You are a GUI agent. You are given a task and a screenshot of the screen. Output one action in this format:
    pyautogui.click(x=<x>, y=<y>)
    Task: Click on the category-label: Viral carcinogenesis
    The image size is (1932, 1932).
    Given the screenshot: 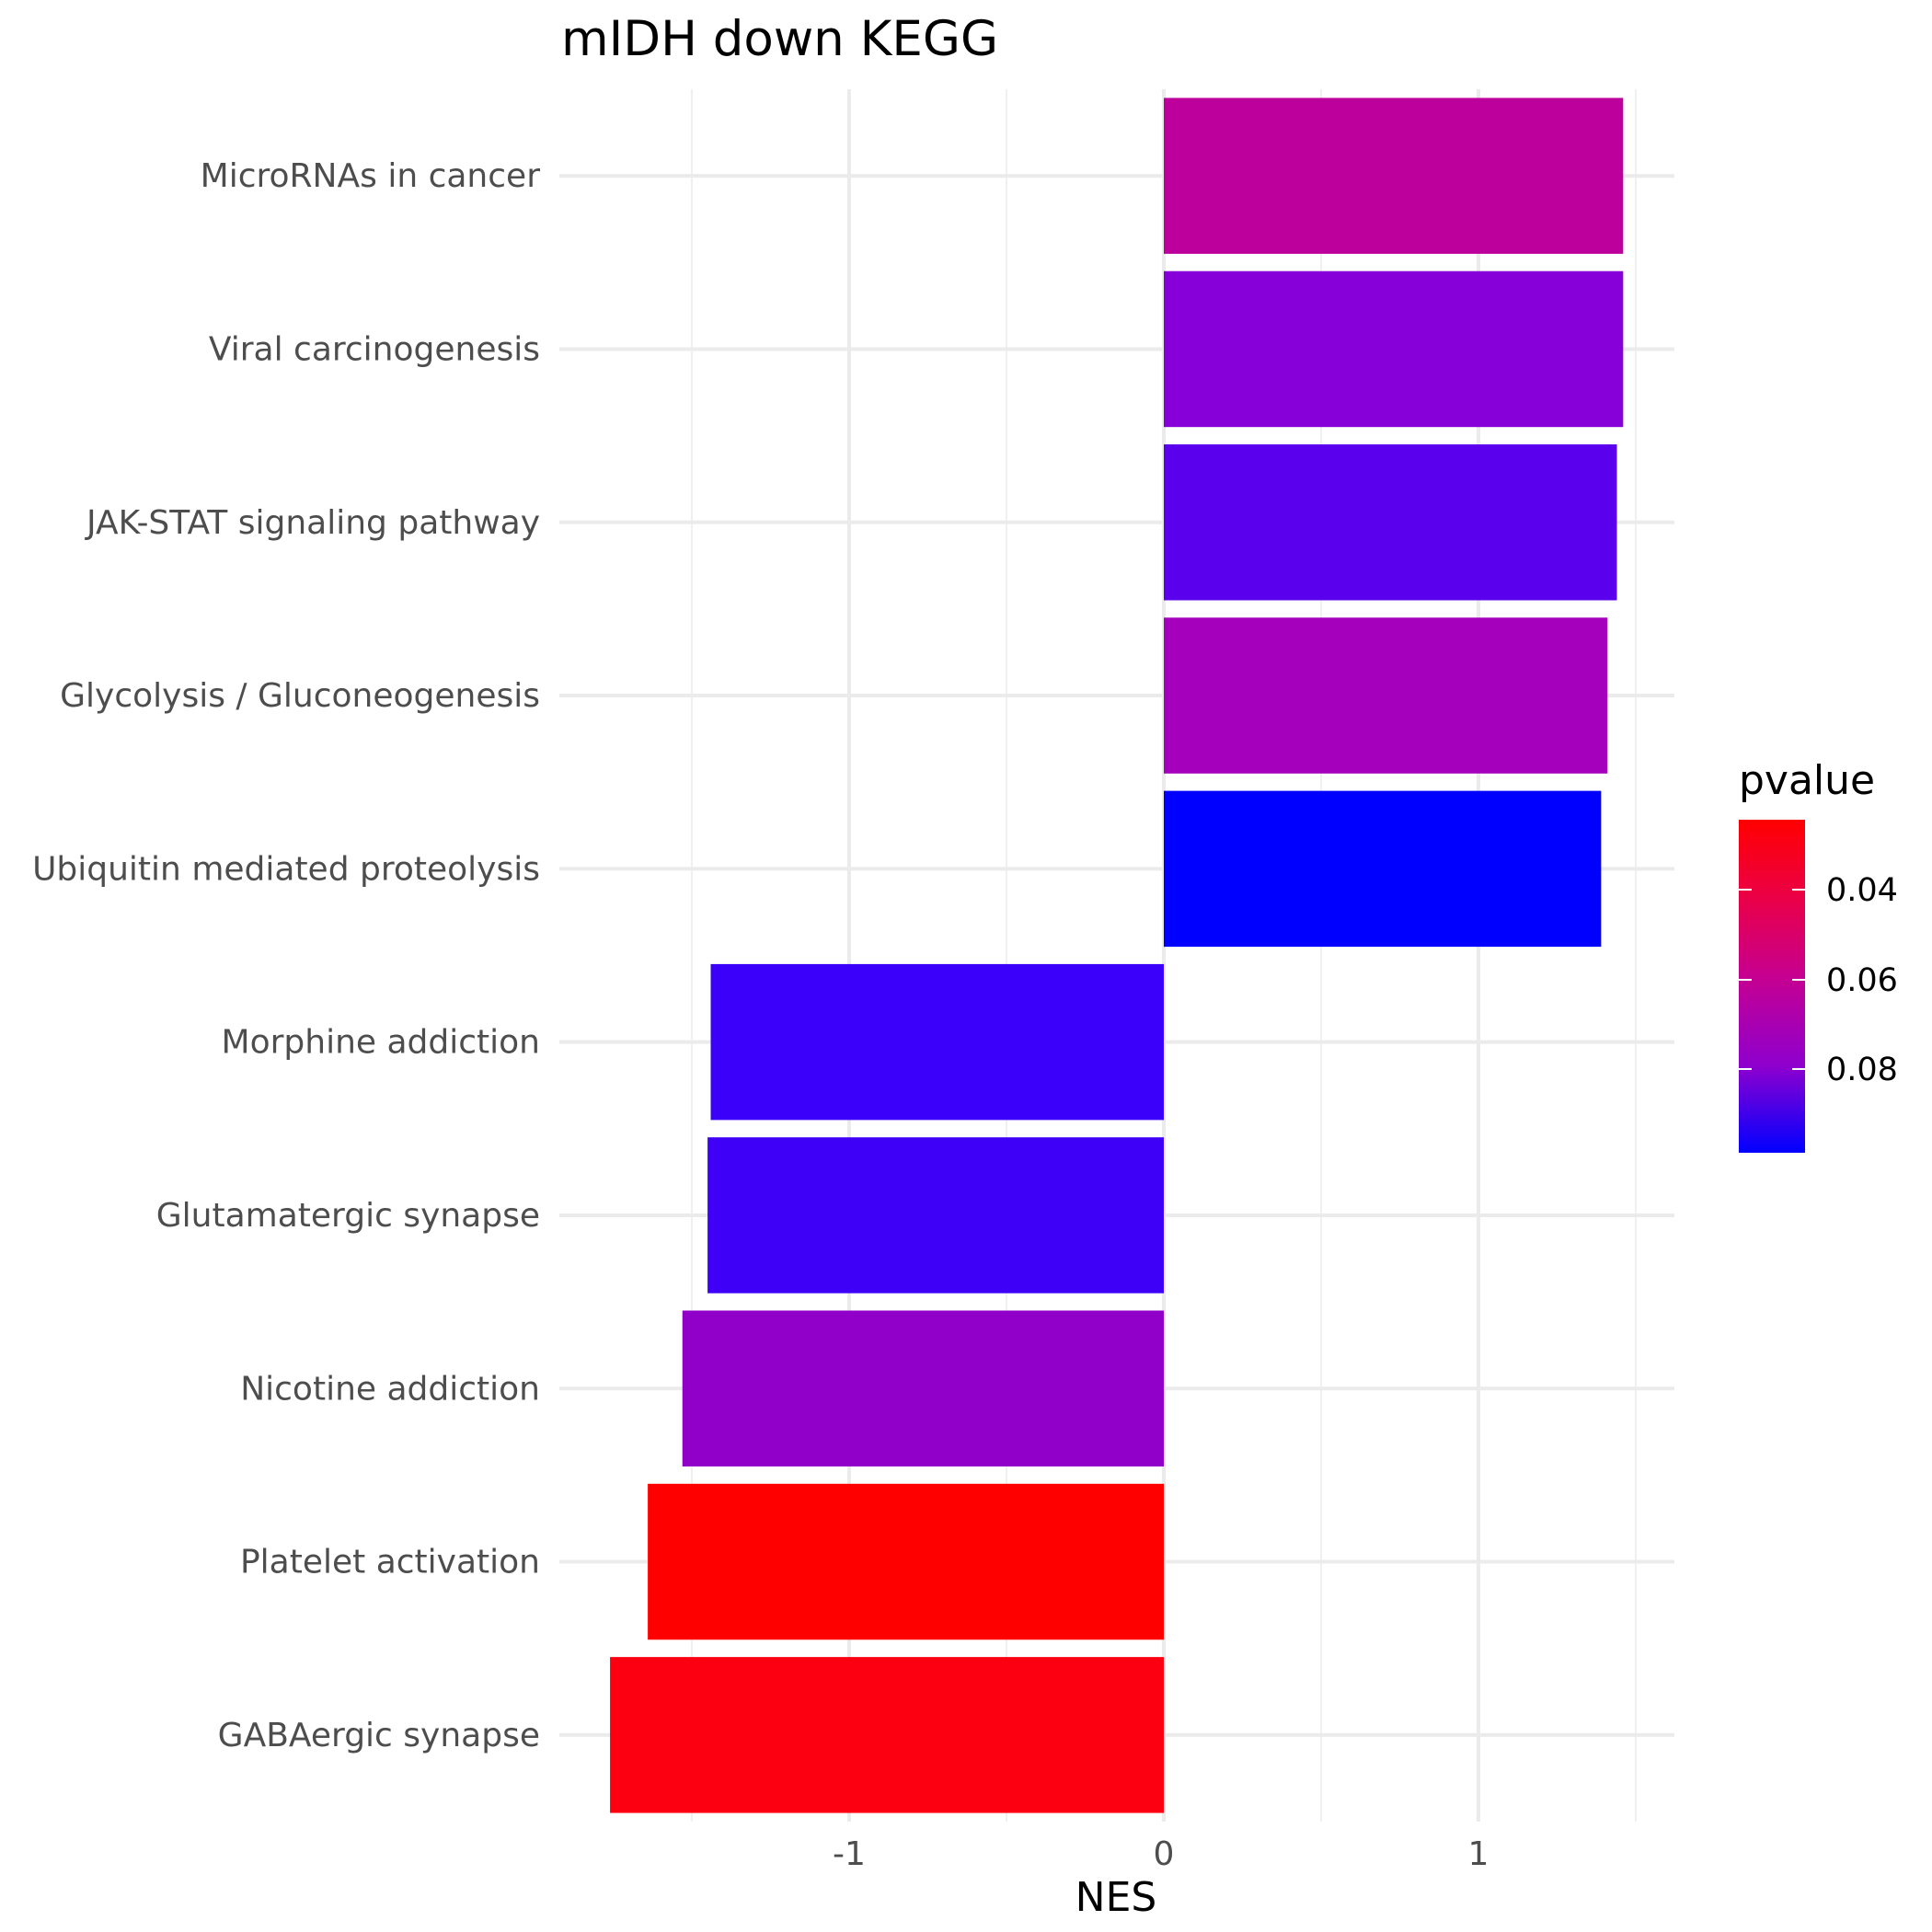 What is the action you would take?
    pyautogui.click(x=374, y=349)
    